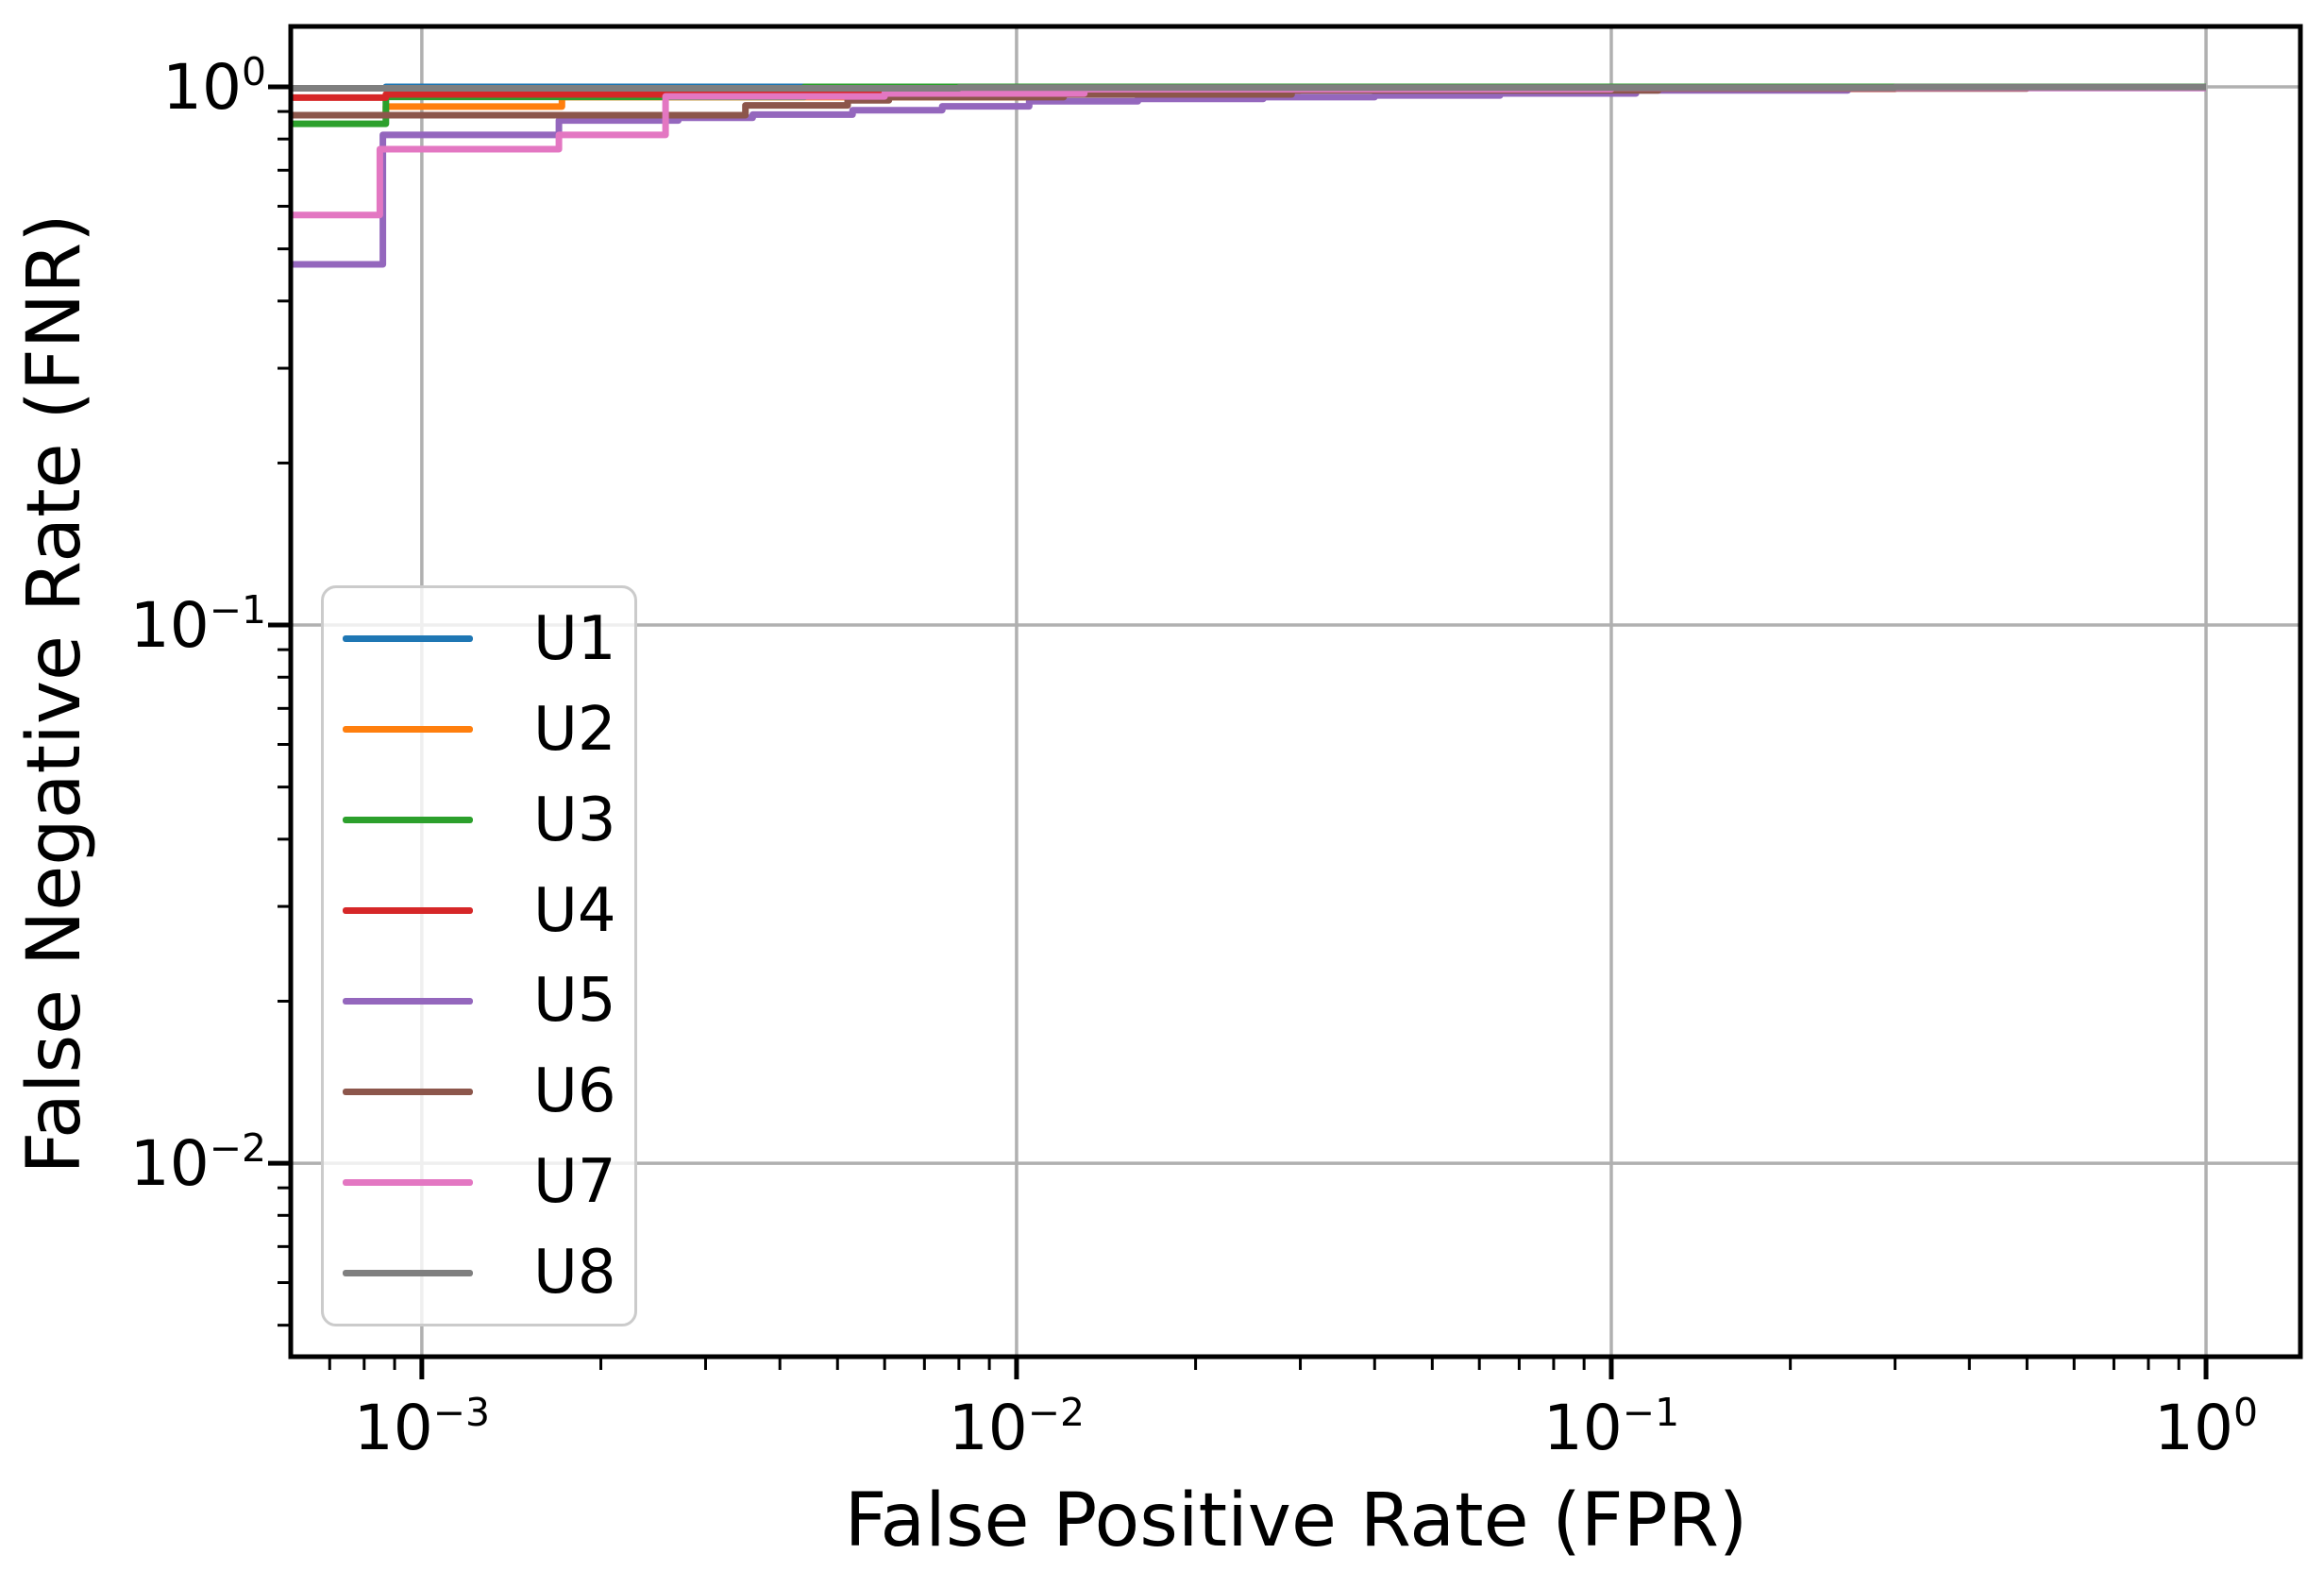 The height and width of the screenshot is (1571, 2324). Describe the element at coordinates (408, 1272) in the screenshot. I see `legend-line-sample-u8` at that location.